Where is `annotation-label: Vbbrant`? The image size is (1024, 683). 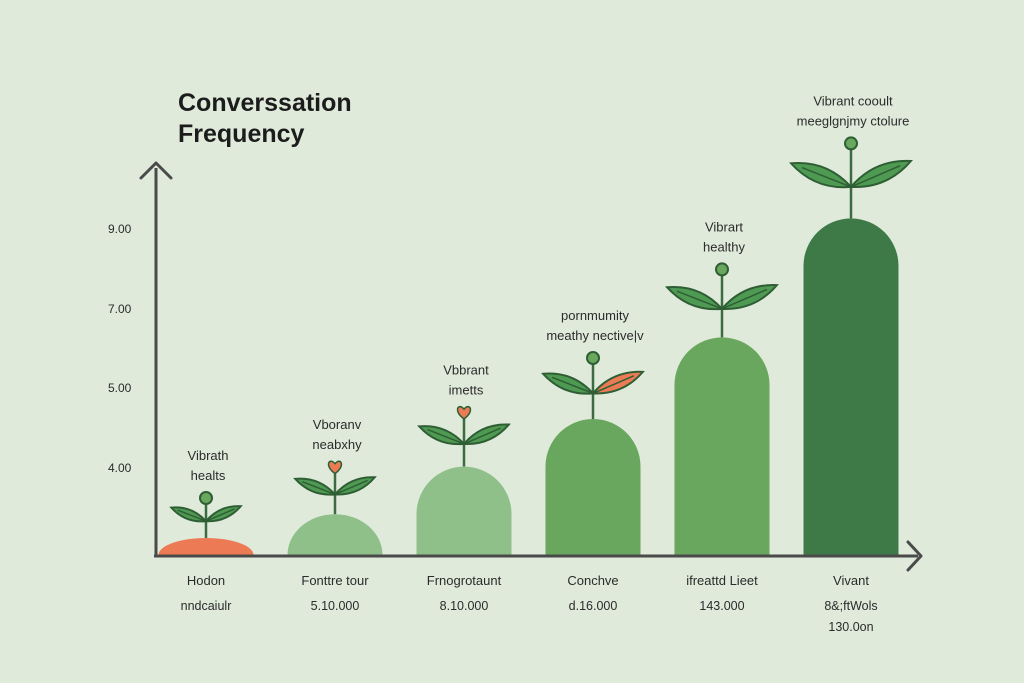 annotation-label: Vbbrant is located at coordinates (466, 370).